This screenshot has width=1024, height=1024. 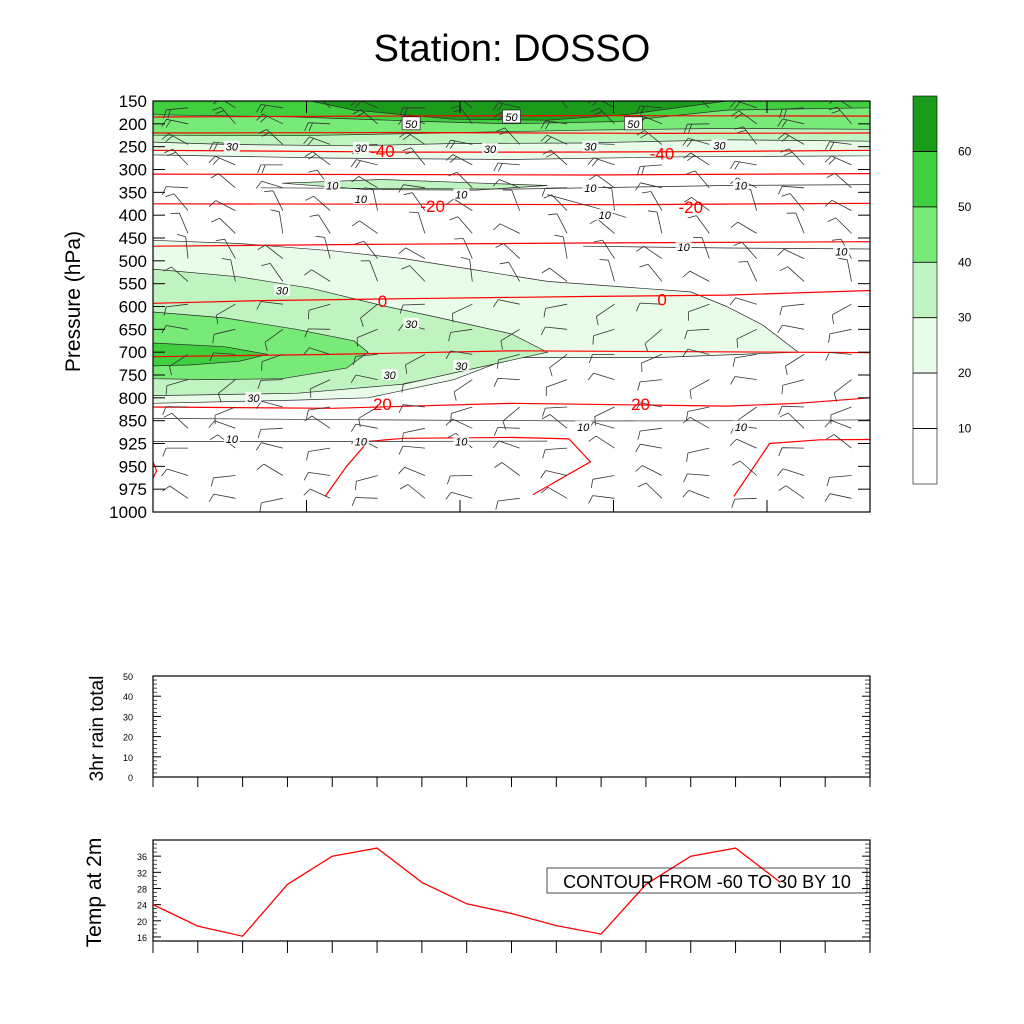 I want to click on y-tick-label: 450, so click(x=133, y=238).